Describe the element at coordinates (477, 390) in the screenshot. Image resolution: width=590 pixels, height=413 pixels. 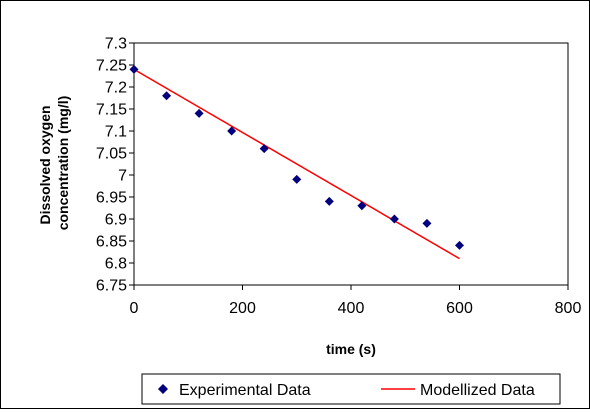
I see `legend-label-modellized-data: Modellized Data` at that location.